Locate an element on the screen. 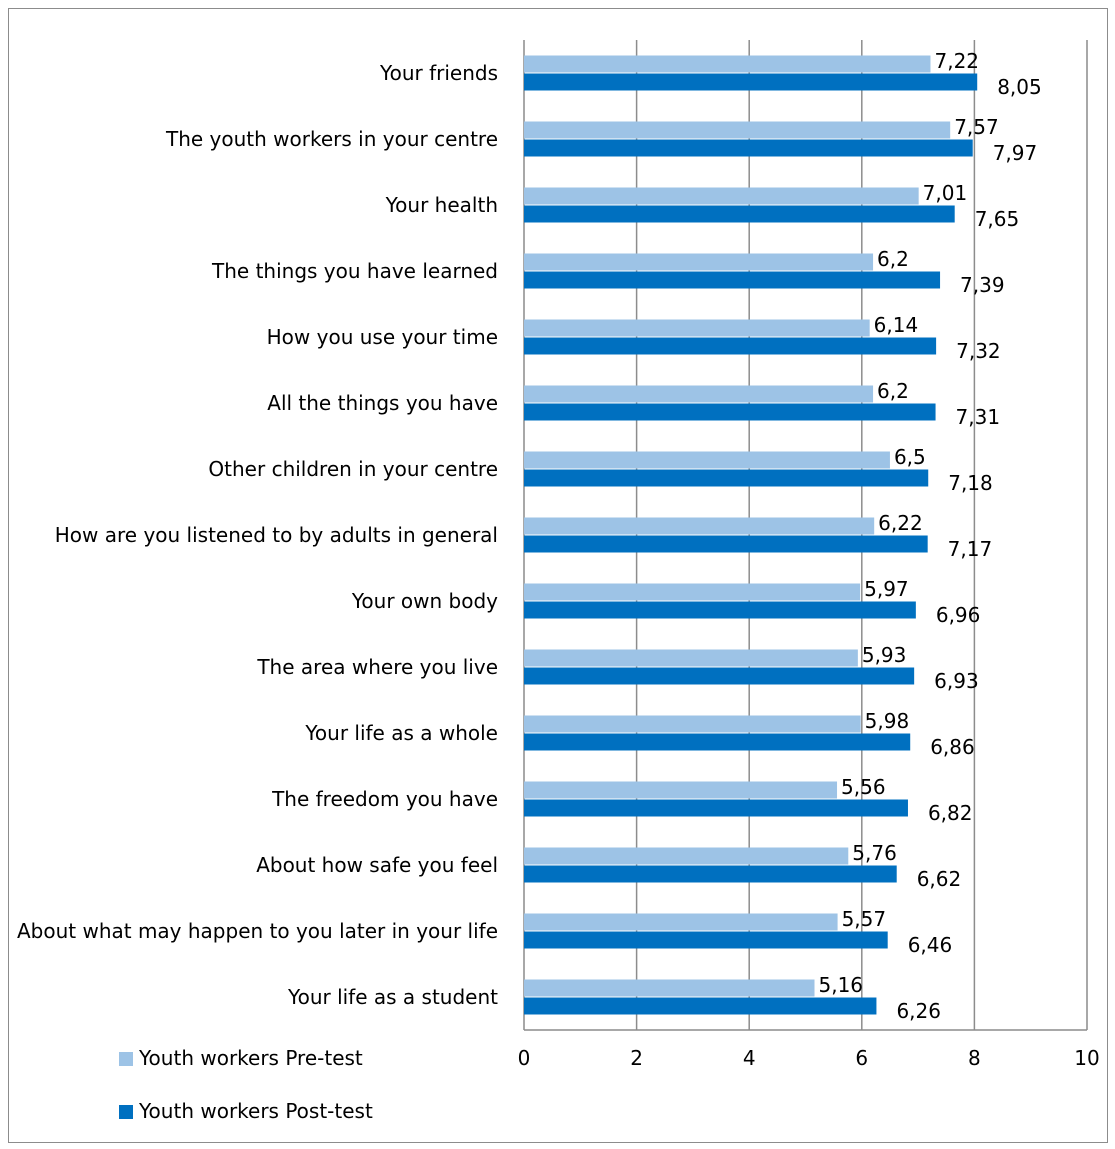 This screenshot has width=1115, height=1149. data-label-post-test: 7,31 is located at coordinates (978, 417).